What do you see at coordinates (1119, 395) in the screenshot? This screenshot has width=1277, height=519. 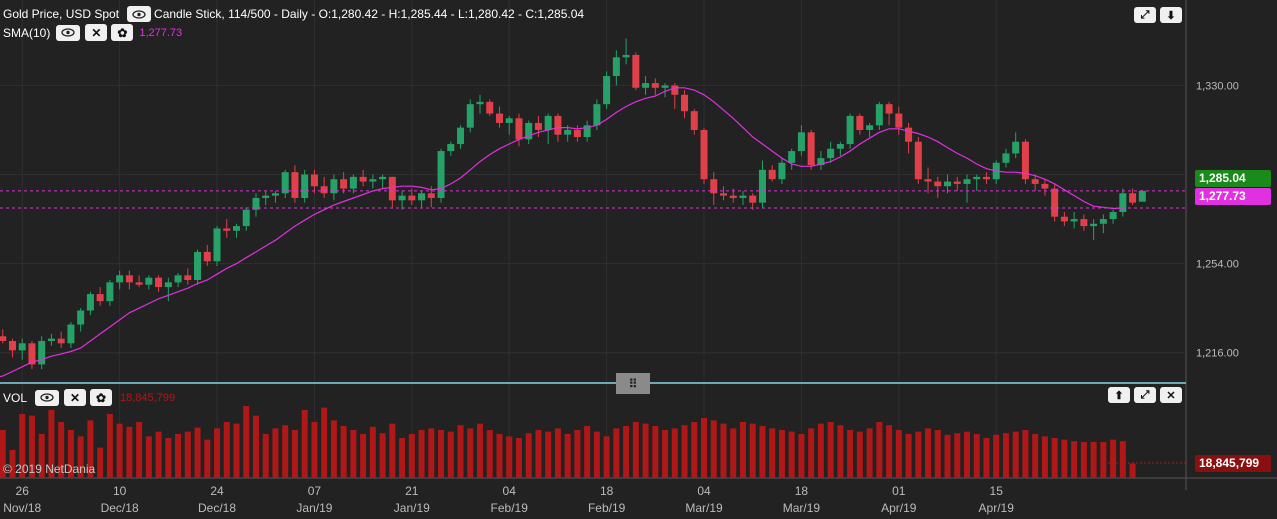 I see `arrow-up-icon: ⬆` at bounding box center [1119, 395].